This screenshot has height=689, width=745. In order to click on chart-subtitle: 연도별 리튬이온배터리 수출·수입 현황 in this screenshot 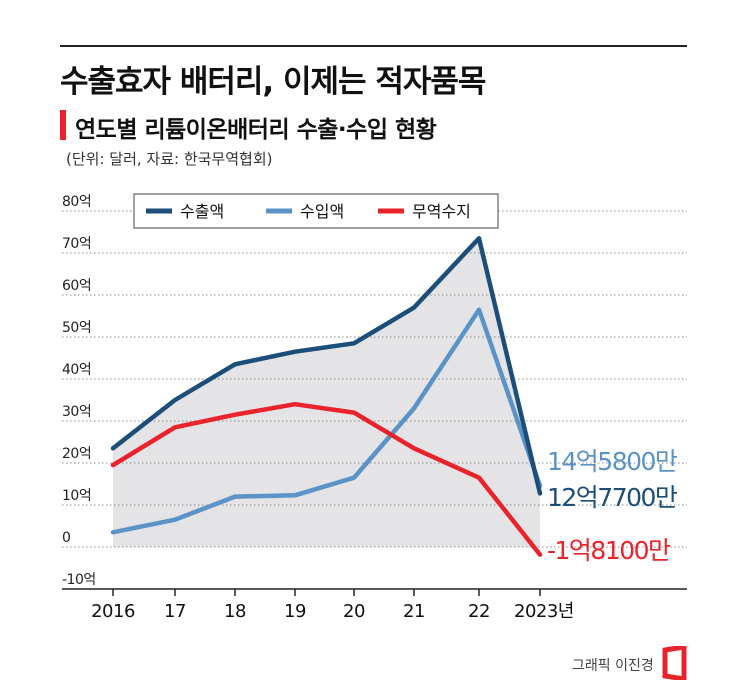, I will do `click(256, 130)`.